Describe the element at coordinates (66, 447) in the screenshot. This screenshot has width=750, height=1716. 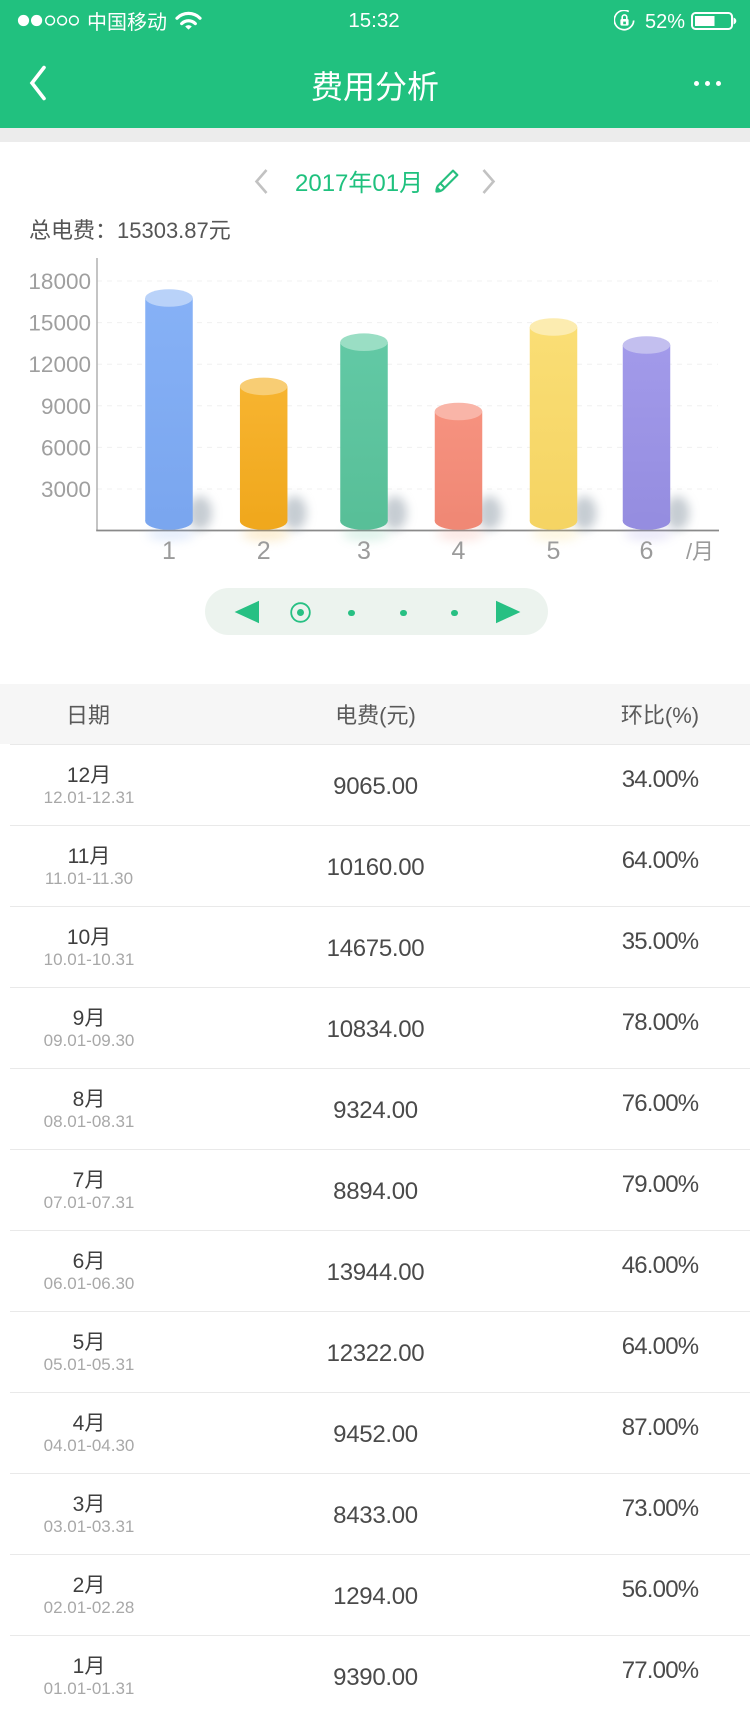
I see `svg-text: 6000` at that location.